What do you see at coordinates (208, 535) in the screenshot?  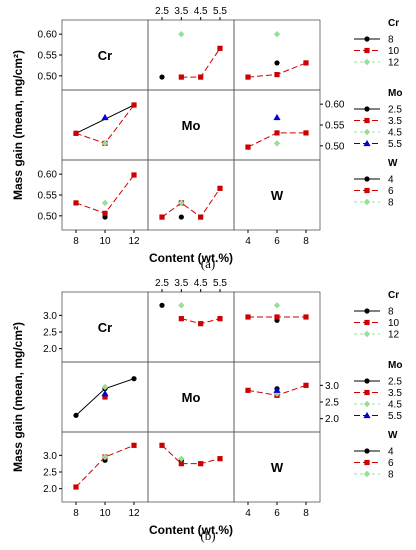 I see `panel-caption-b: (b)` at bounding box center [208, 535].